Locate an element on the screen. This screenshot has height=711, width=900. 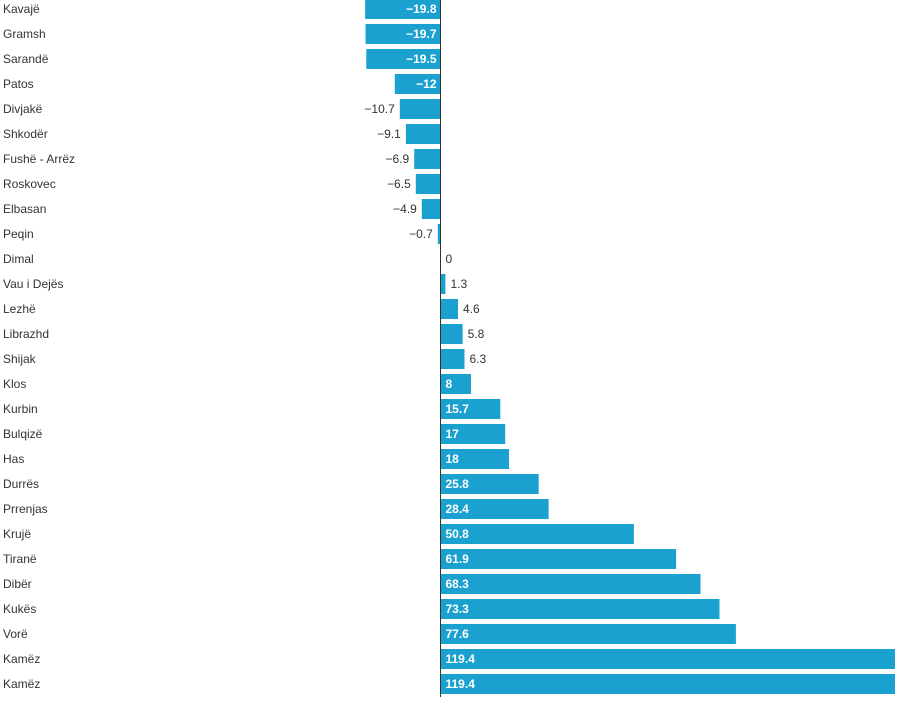
category-label-kruje: Krujë is located at coordinates (17, 534).